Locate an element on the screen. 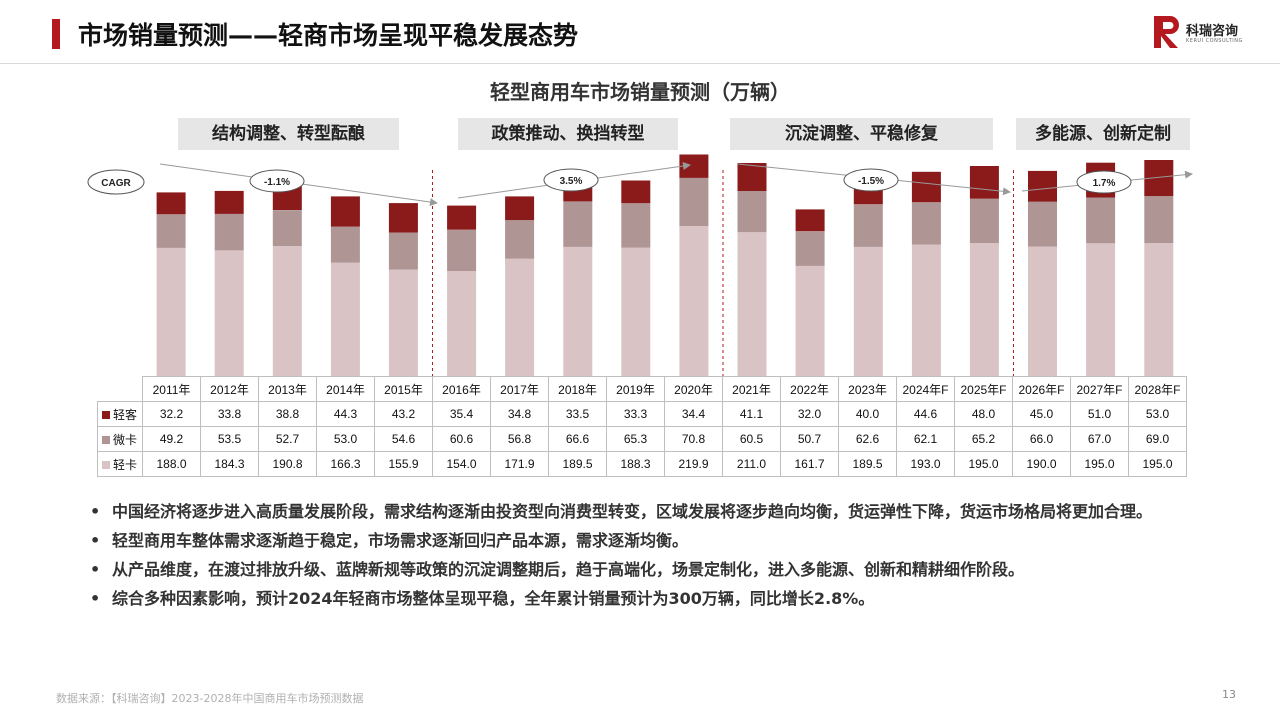 This screenshot has height=720, width=1280. table-year-header: 2016年 is located at coordinates (461, 389).